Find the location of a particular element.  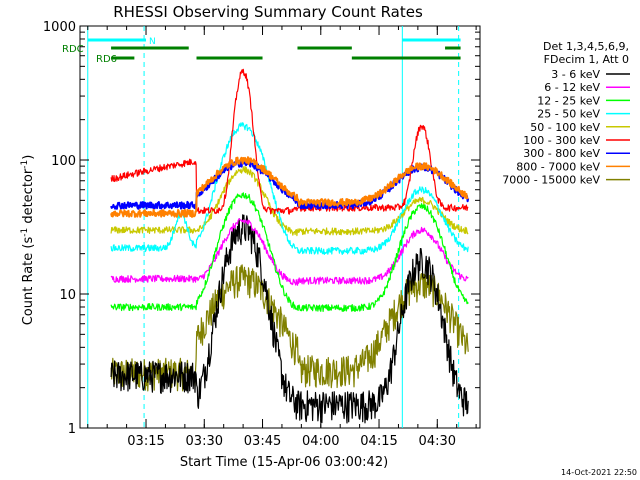

footer-timestamp: 14-Oct-2021 22:50 is located at coordinates (599, 472).